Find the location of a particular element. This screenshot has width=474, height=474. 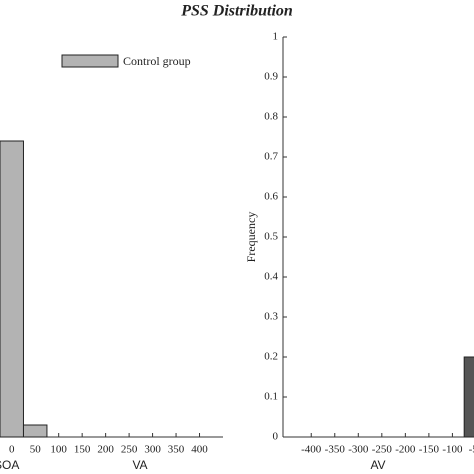

y-tick-label: 0.7 is located at coordinates (271, 157).